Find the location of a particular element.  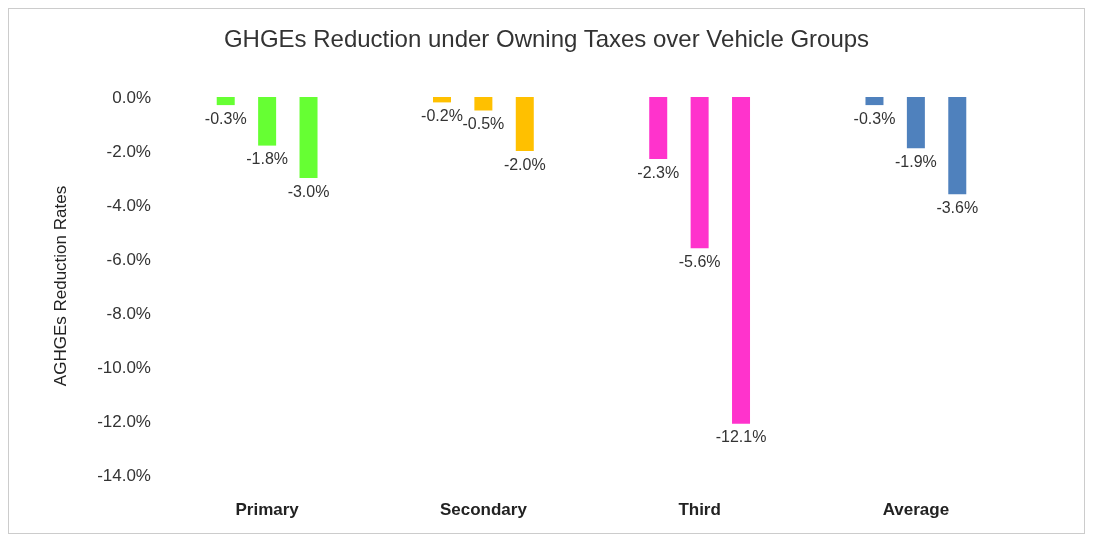

y-tick-label: -14.0% is located at coordinates (124, 475).